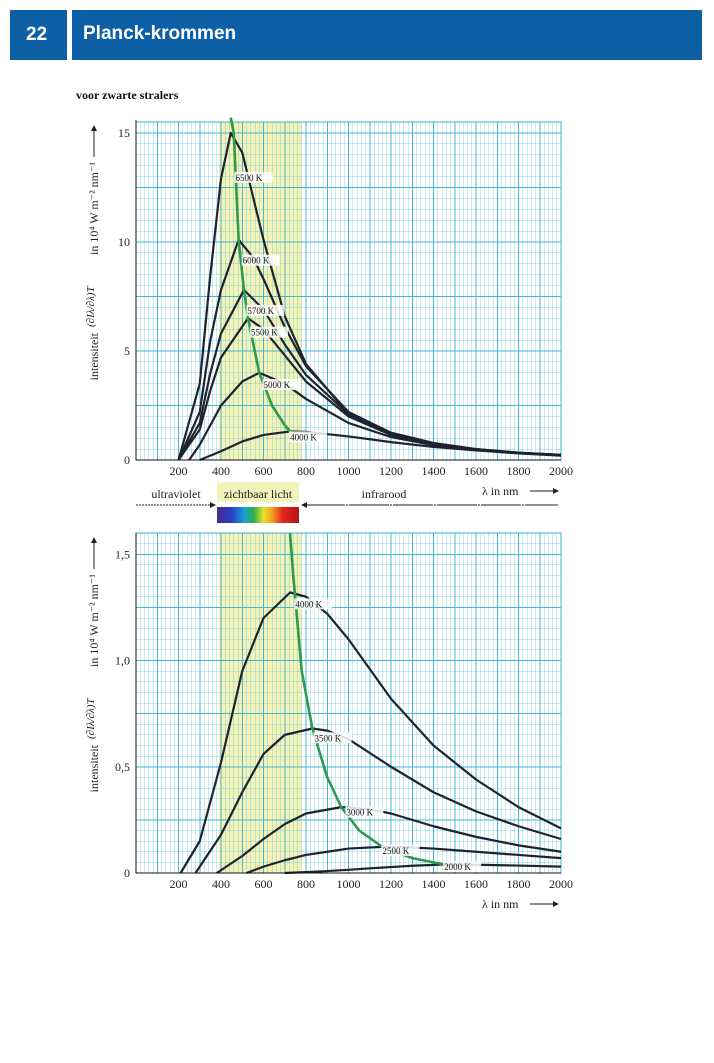 This screenshot has width=714, height=1063. I want to click on series-label: 2000 K, so click(457, 867).